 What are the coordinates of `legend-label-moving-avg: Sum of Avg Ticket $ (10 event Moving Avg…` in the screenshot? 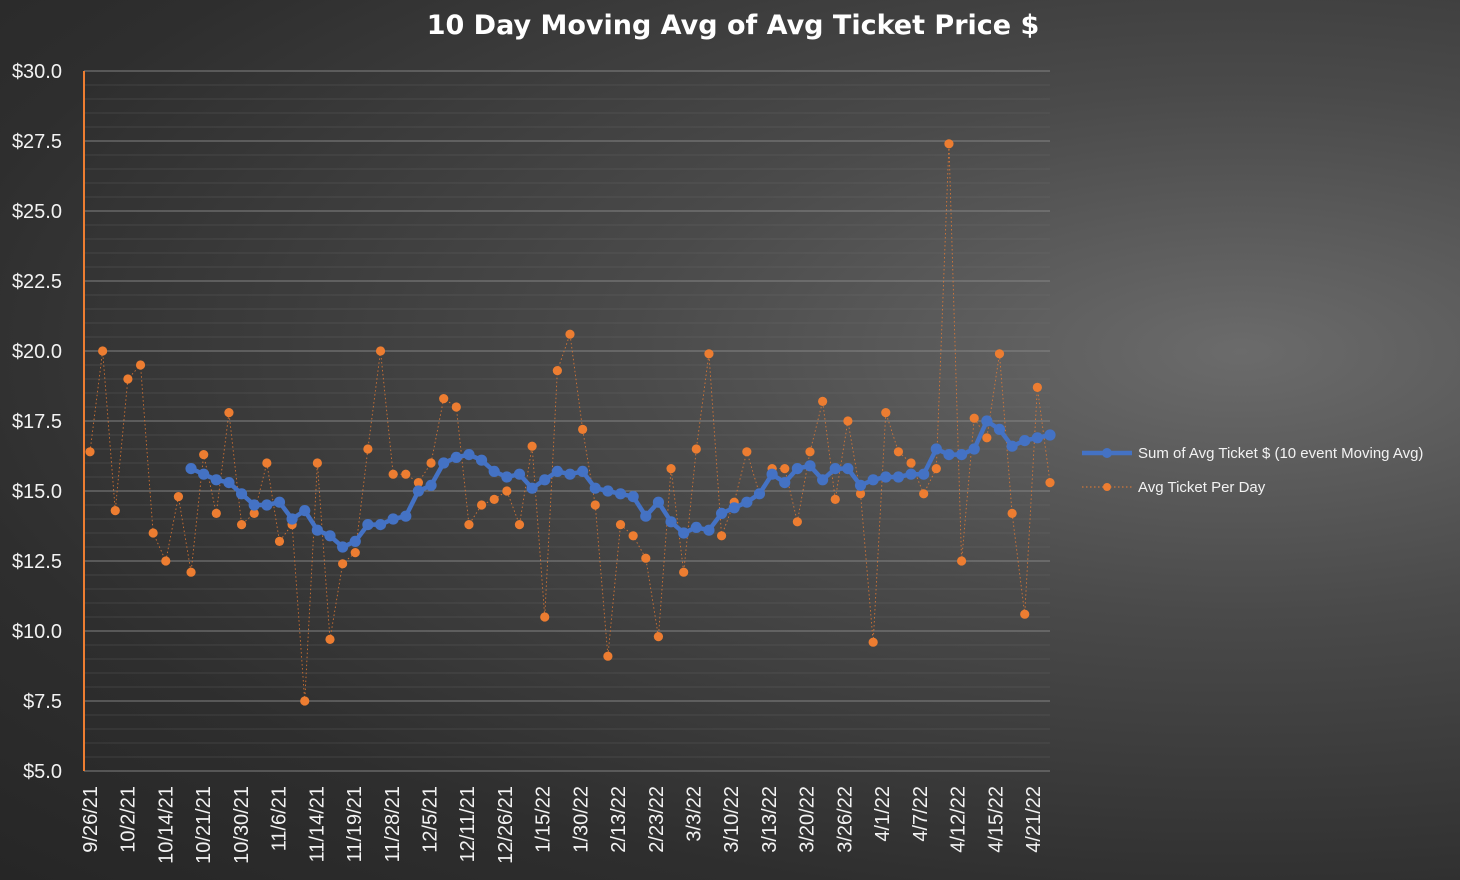 It's located at (1280, 453).